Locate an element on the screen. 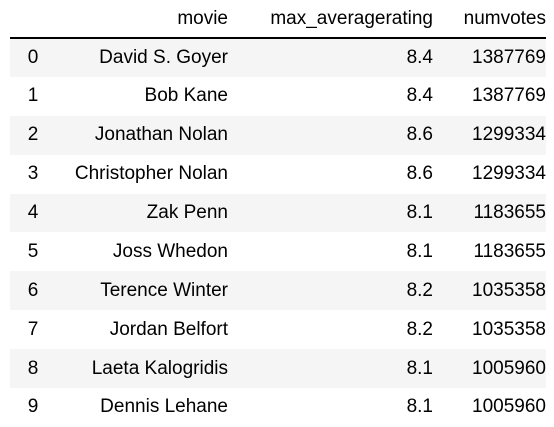  row-index: 8 is located at coordinates (33, 368).